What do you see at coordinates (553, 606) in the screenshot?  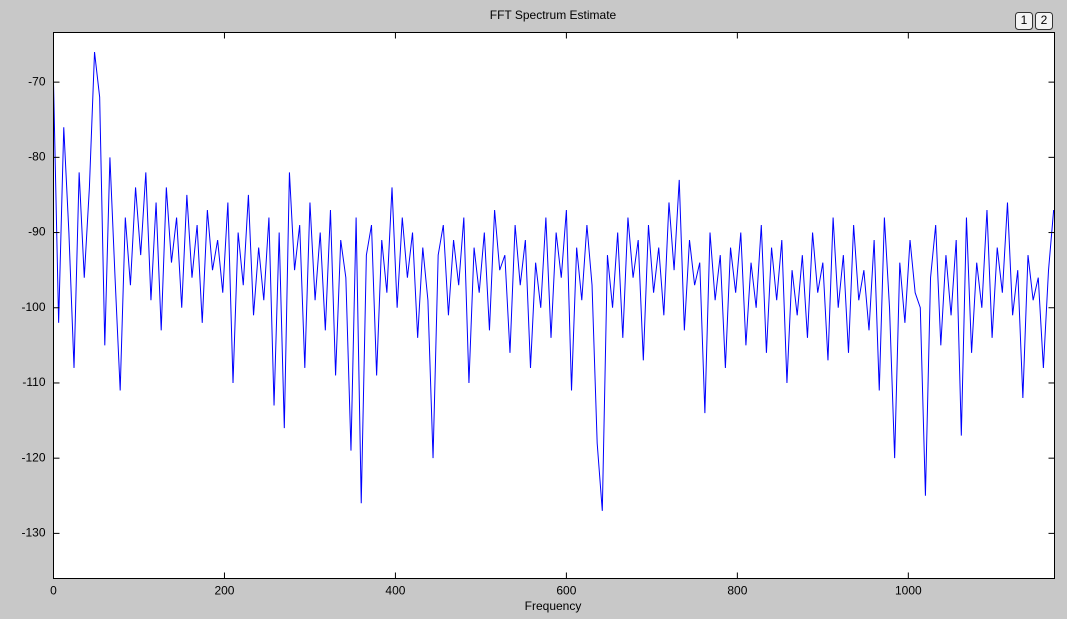 I see `x-axis-label: Frequency` at bounding box center [553, 606].